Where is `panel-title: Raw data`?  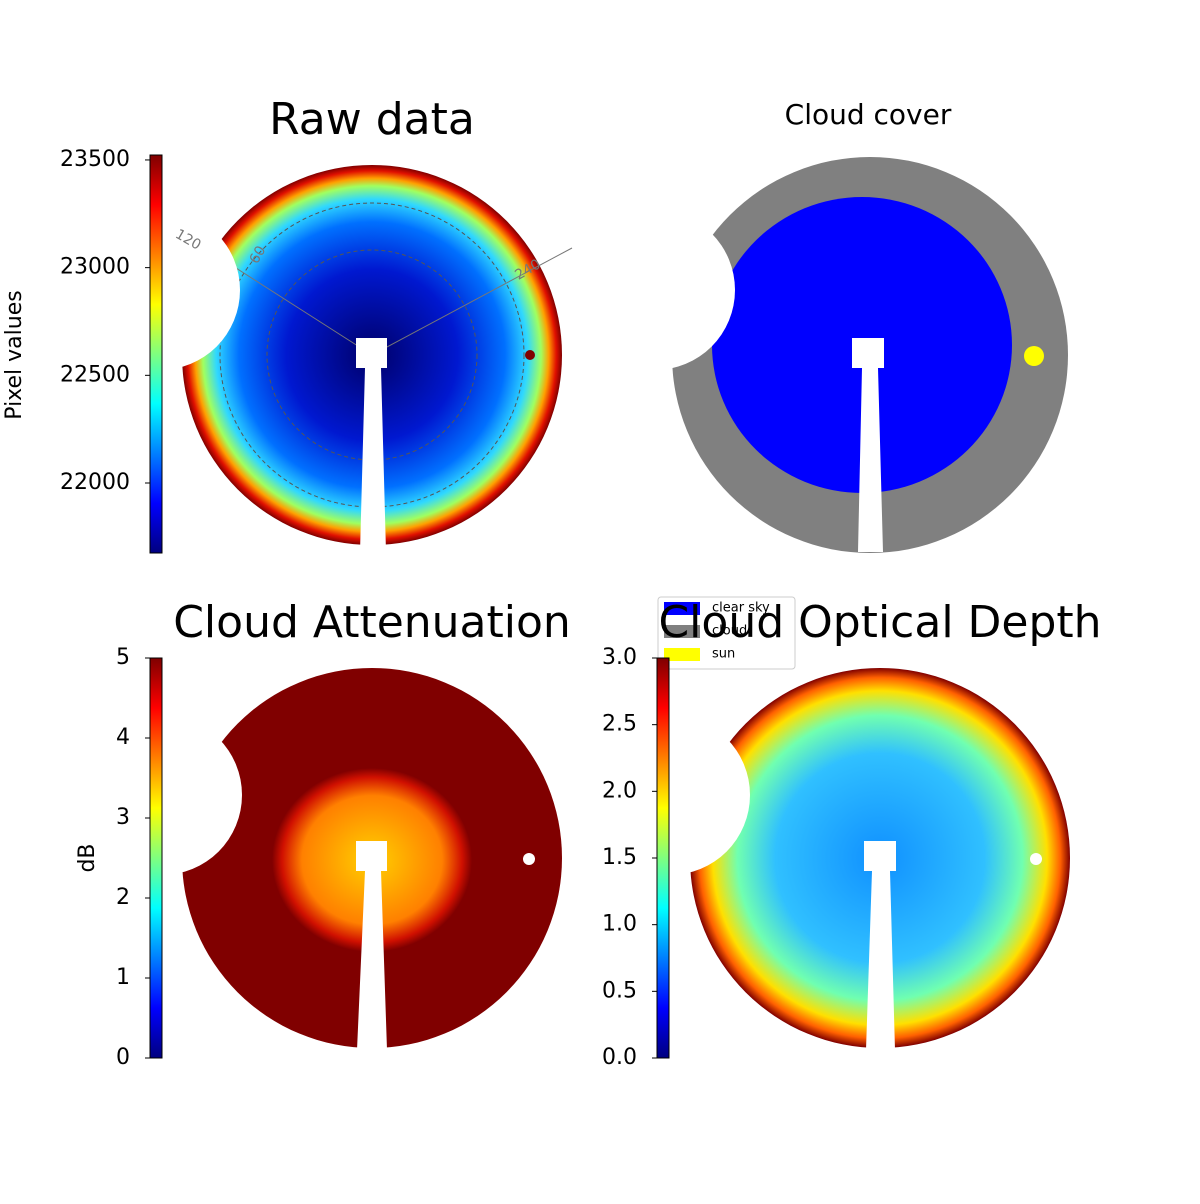
panel-title: Raw data is located at coordinates (372, 119).